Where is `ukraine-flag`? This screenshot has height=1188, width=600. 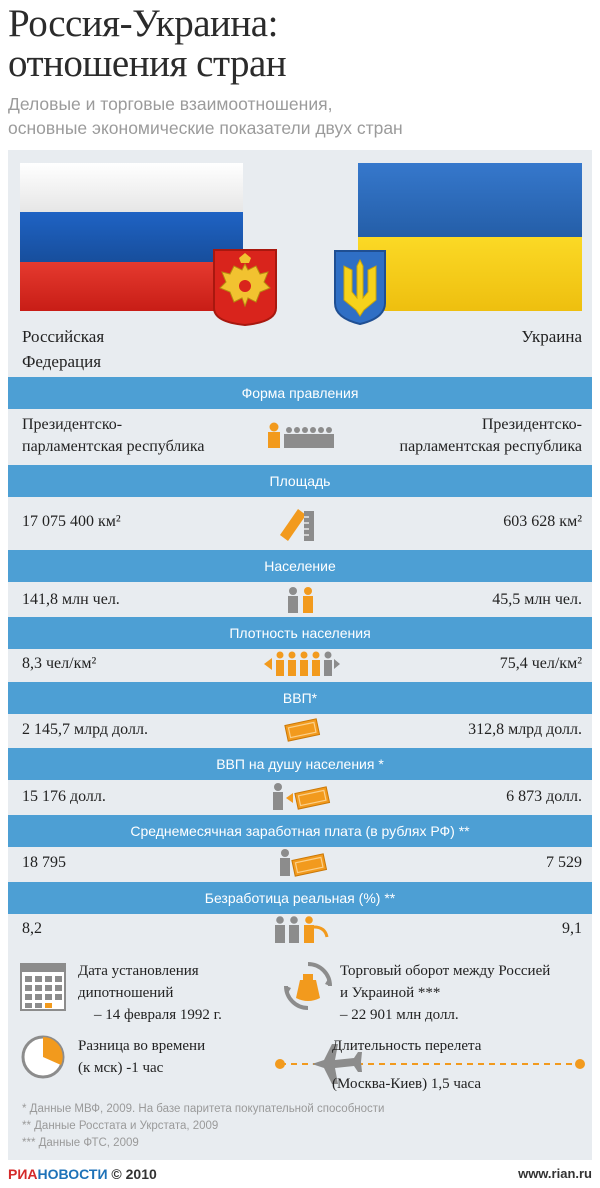
ukraine-flag is located at coordinates (470, 237).